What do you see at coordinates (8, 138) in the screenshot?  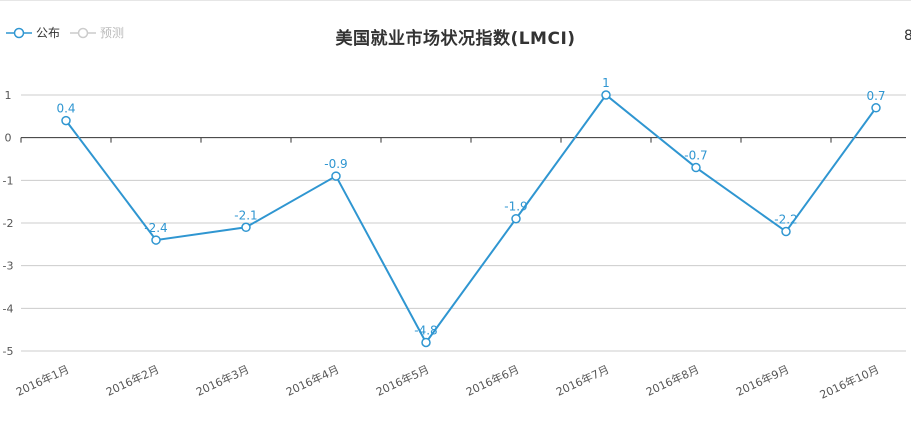 I see `y-tick-label: 0` at bounding box center [8, 138].